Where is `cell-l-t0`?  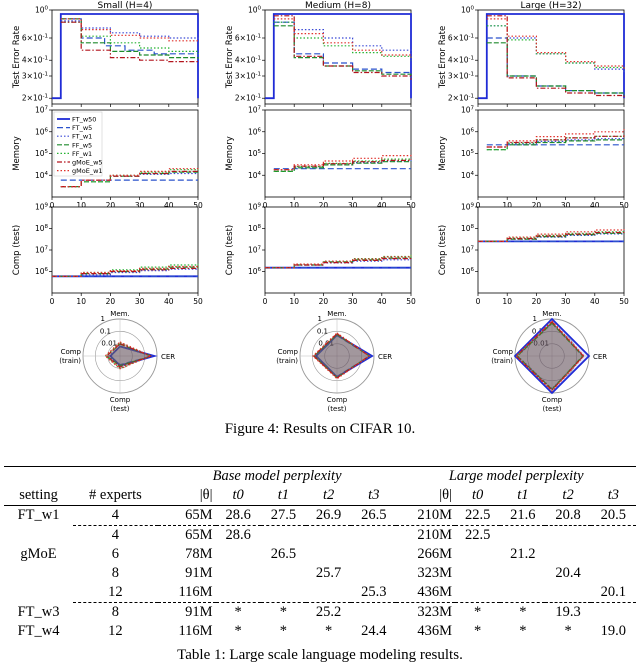 cell-l-t0 is located at coordinates (477, 593).